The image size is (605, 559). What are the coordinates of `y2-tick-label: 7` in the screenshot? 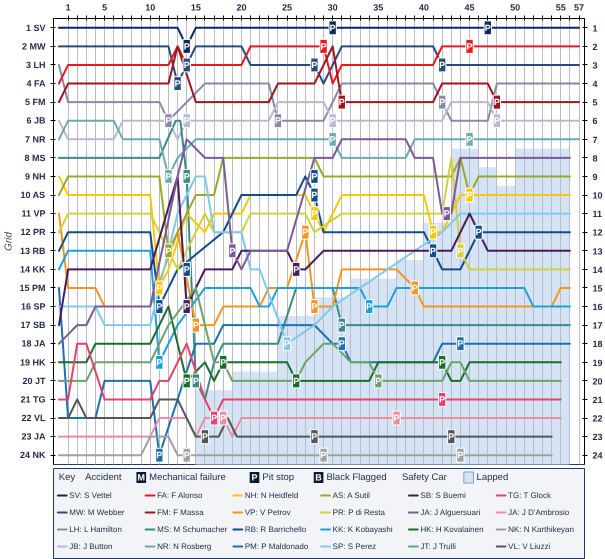 It's located at (595, 139).